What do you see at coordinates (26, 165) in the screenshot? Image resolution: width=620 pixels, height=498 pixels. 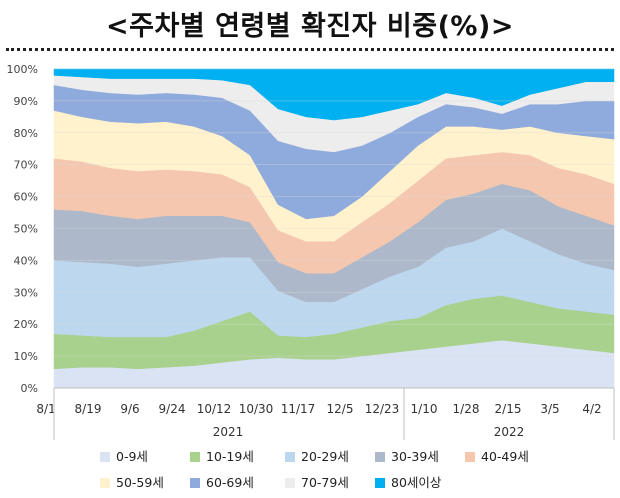 I see `y-tick-label: 70%` at bounding box center [26, 165].